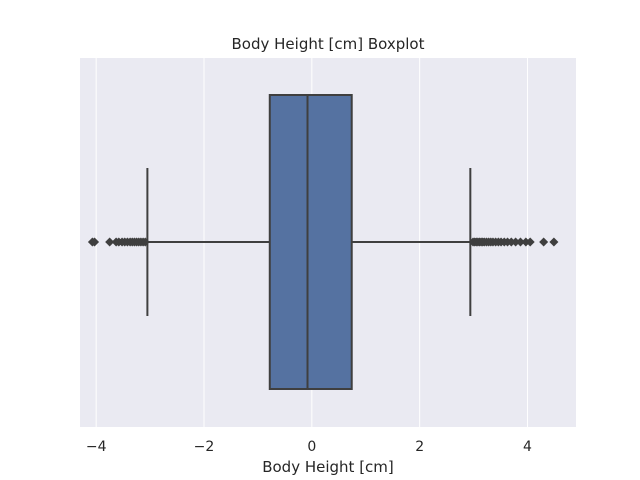  Describe the element at coordinates (323, 242) in the screenshot. I see `outlier-points` at that location.